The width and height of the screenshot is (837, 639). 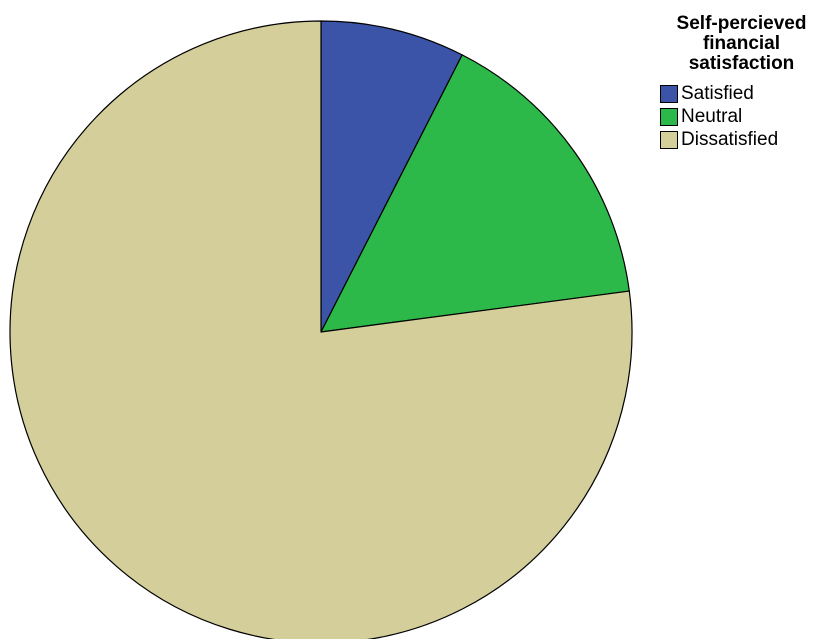 I want to click on pie-slice-satisfied, so click(x=391, y=176).